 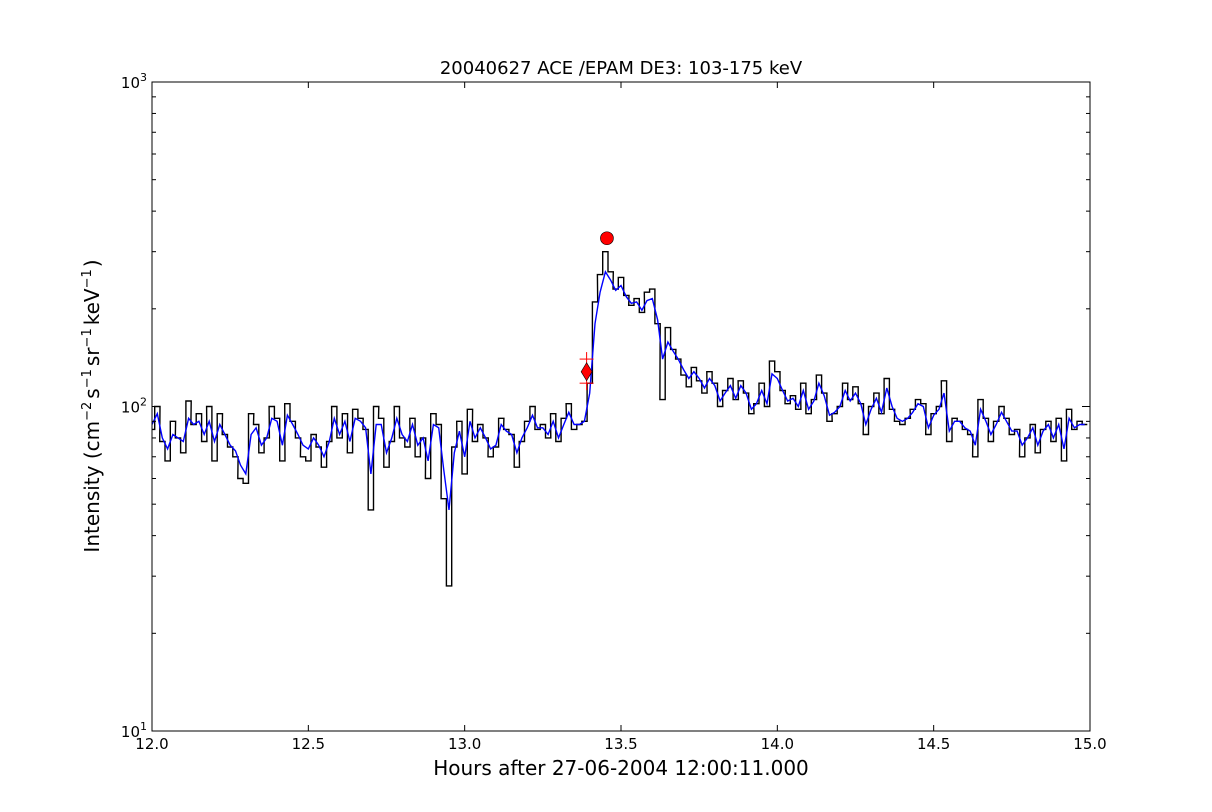 I want to click on chart-title: 20040627 ACE /EPAM DE3: 103-175 keV, so click(x=621, y=68).